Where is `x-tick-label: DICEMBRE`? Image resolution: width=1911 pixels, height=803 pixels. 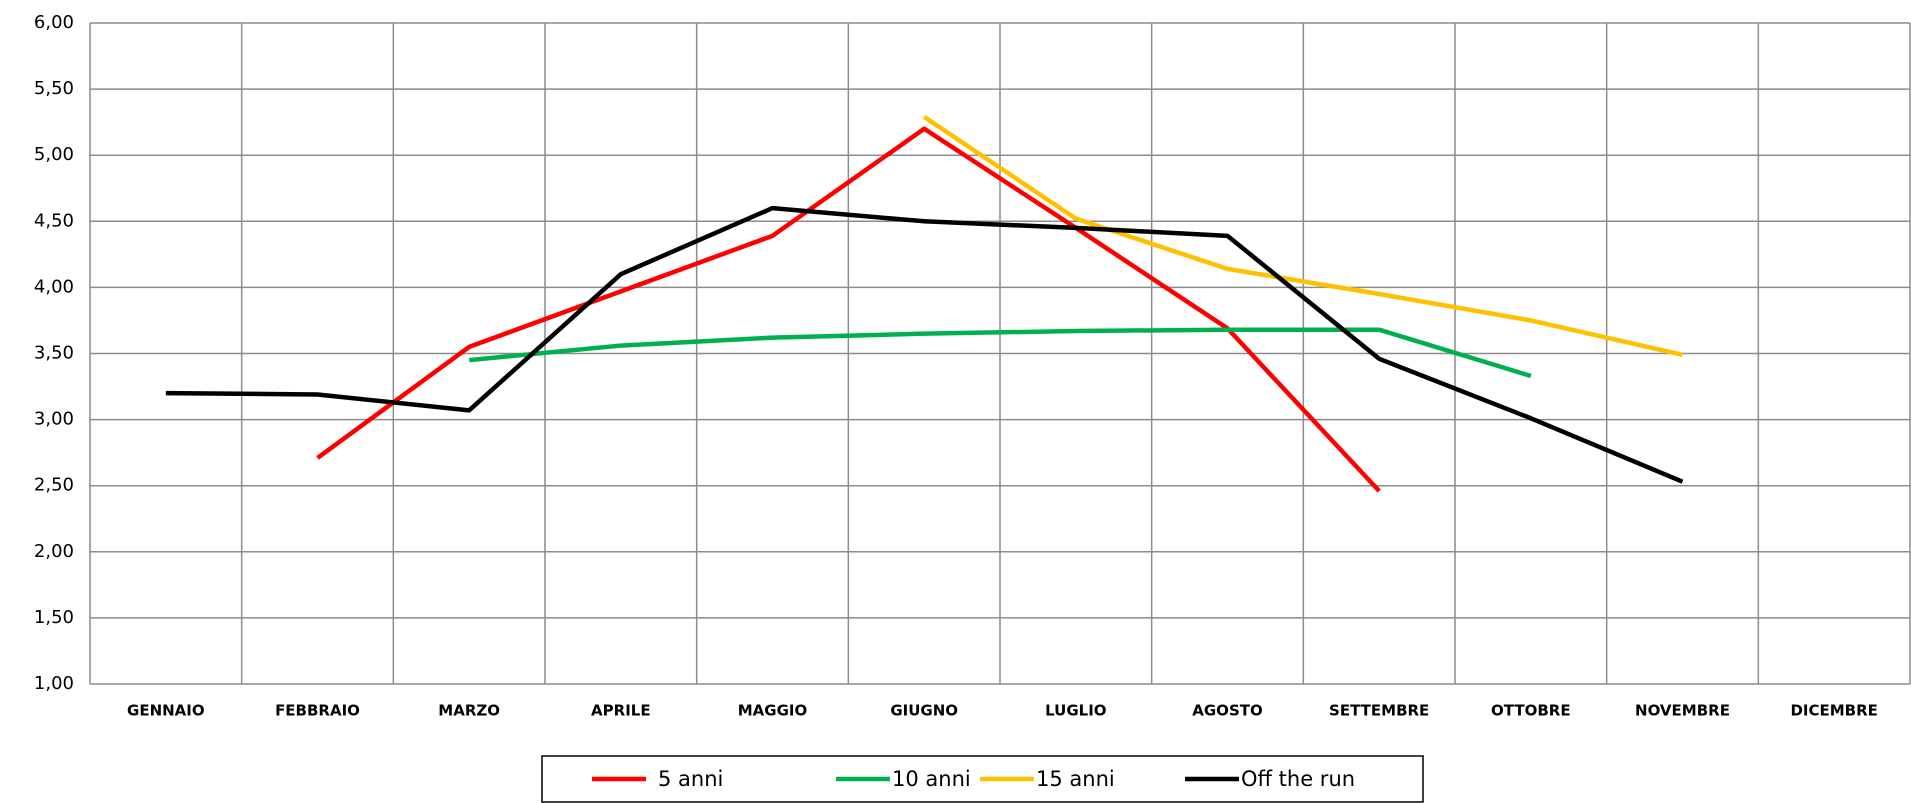
x-tick-label: DICEMBRE is located at coordinates (1833, 711).